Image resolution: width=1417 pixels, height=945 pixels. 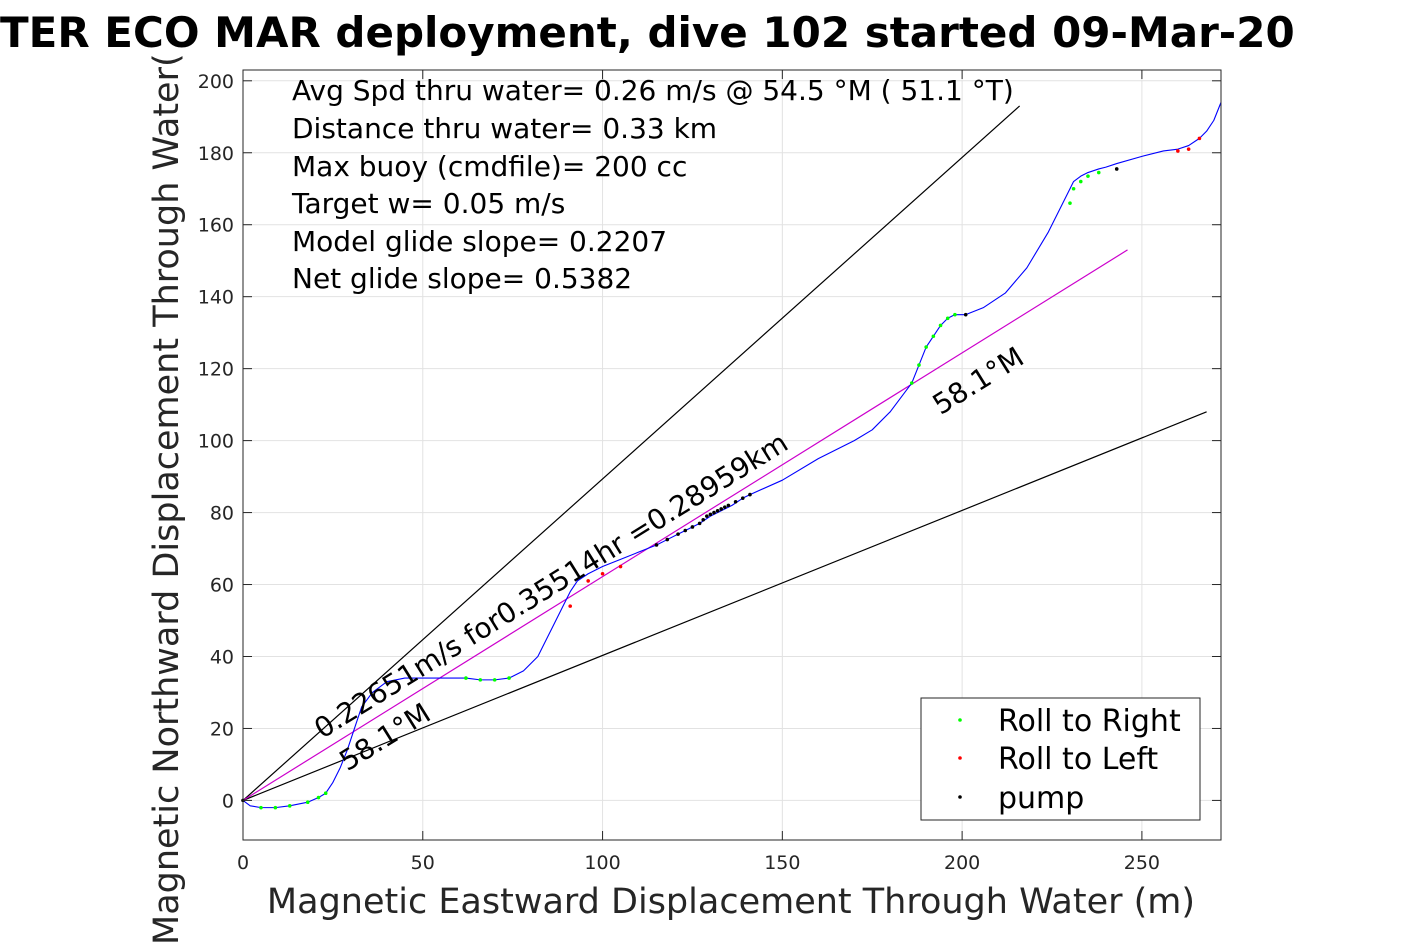 What do you see at coordinates (489, 166) in the screenshot?
I see `annotation-line-max-buoy: Max buoy (cmdfile)= 200 cc` at bounding box center [489, 166].